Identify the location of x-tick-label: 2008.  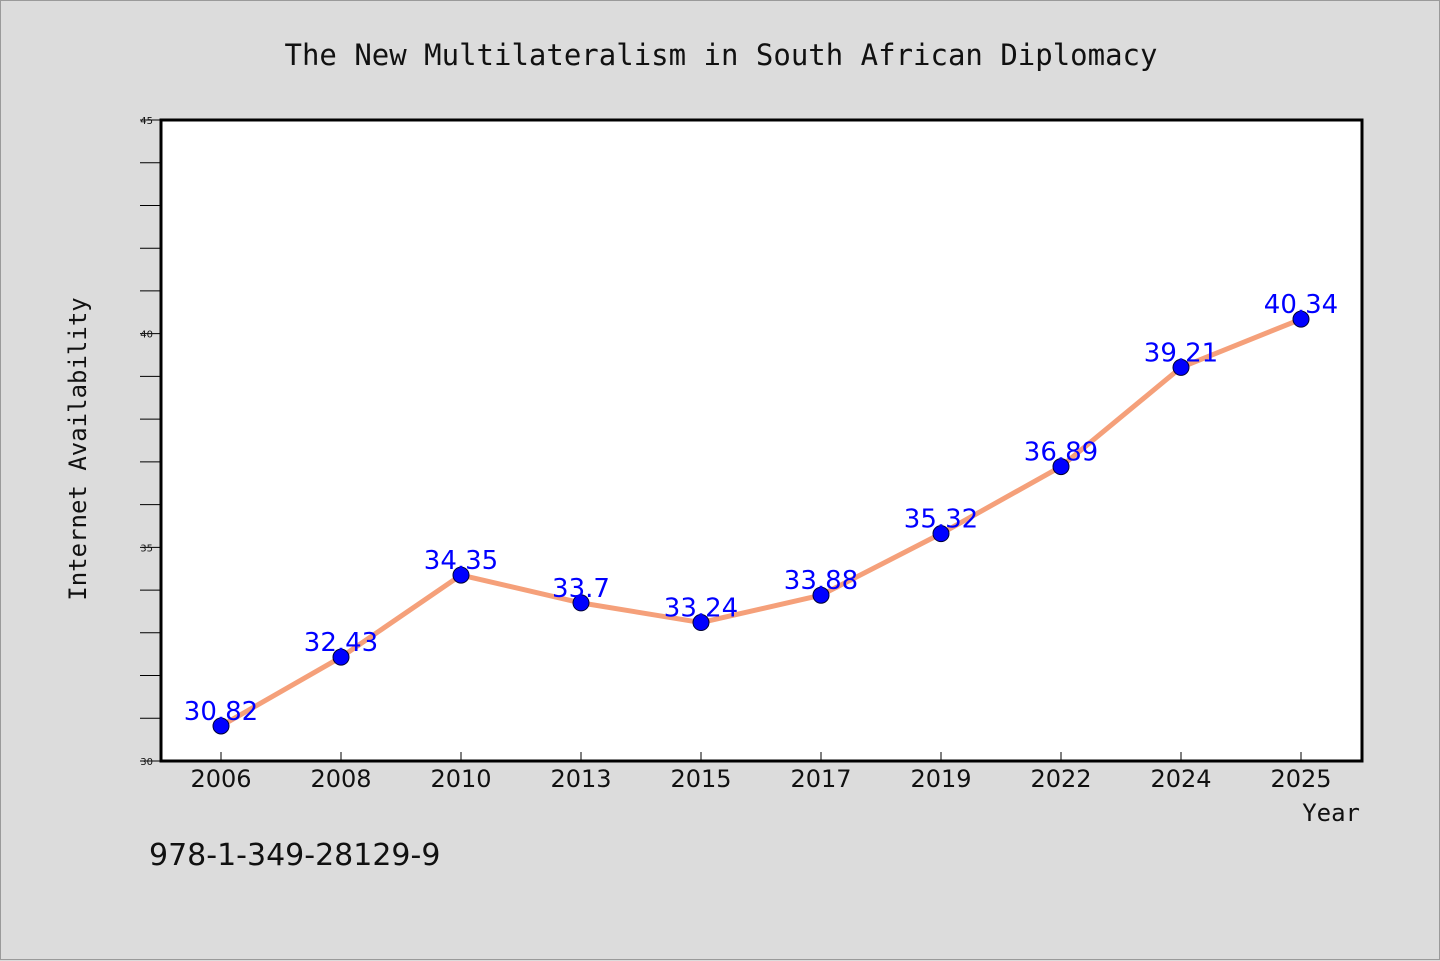
(340, 779).